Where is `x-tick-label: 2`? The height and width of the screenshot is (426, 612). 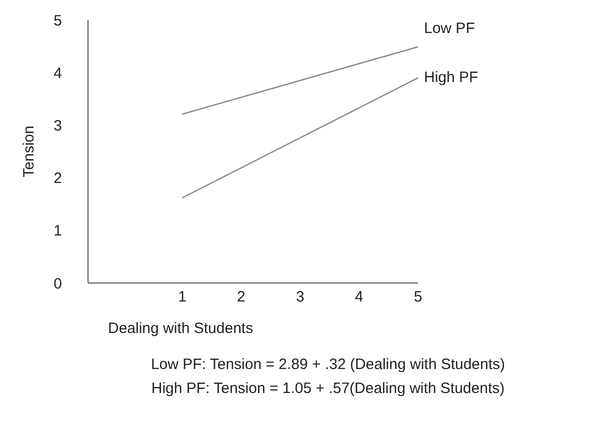 x-tick-label: 2 is located at coordinates (241, 297).